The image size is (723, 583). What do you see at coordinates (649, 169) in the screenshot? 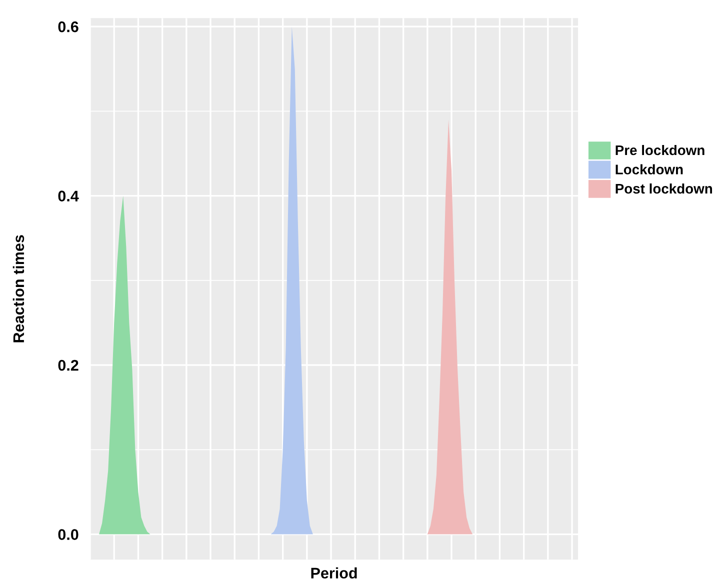
I see `legend-label: Lockdown` at bounding box center [649, 169].